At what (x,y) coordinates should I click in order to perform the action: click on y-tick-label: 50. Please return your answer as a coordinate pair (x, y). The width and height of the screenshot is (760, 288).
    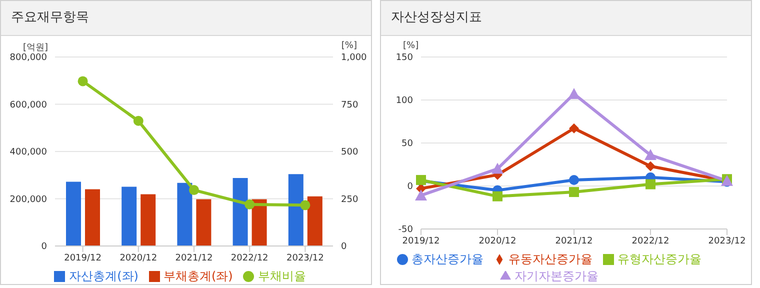
    Looking at the image, I should click on (408, 144).